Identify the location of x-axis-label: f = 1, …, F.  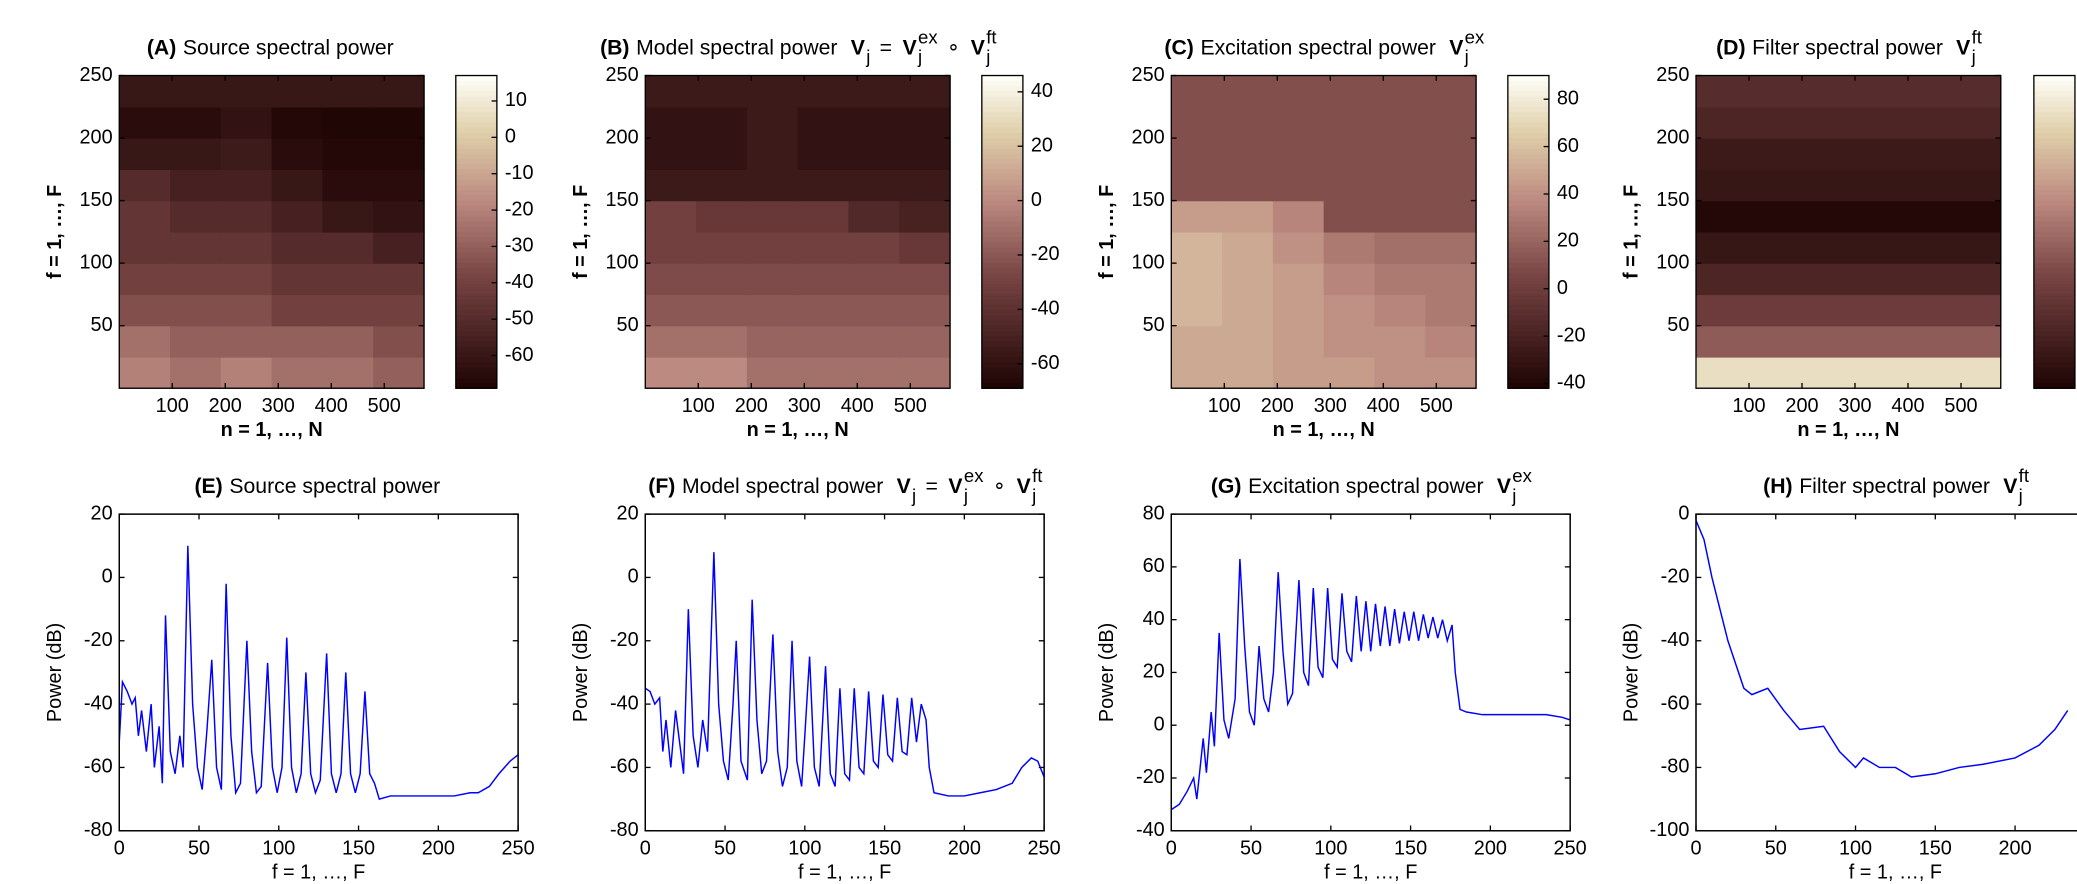
(318, 872).